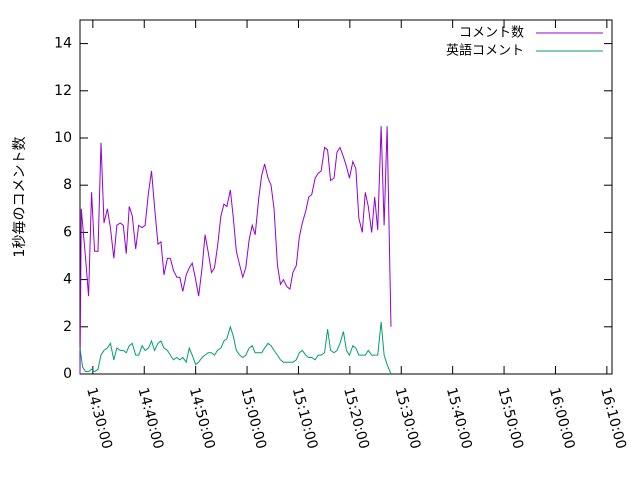 The image size is (640, 480). Describe the element at coordinates (356, 418) in the screenshot. I see `x-tick-label: 15:20:00` at that location.